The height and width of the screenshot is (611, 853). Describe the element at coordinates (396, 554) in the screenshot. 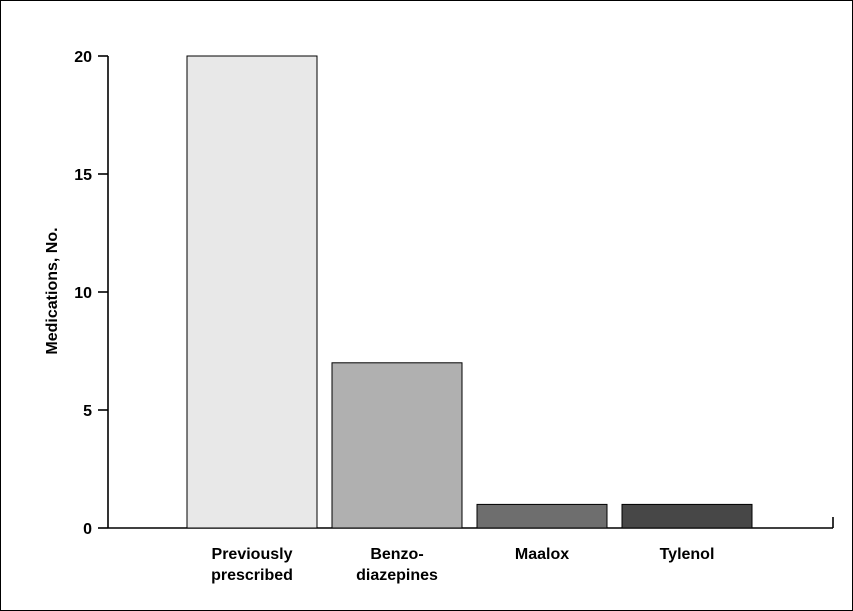

I see `x-category-label-line: Benzo-` at that location.